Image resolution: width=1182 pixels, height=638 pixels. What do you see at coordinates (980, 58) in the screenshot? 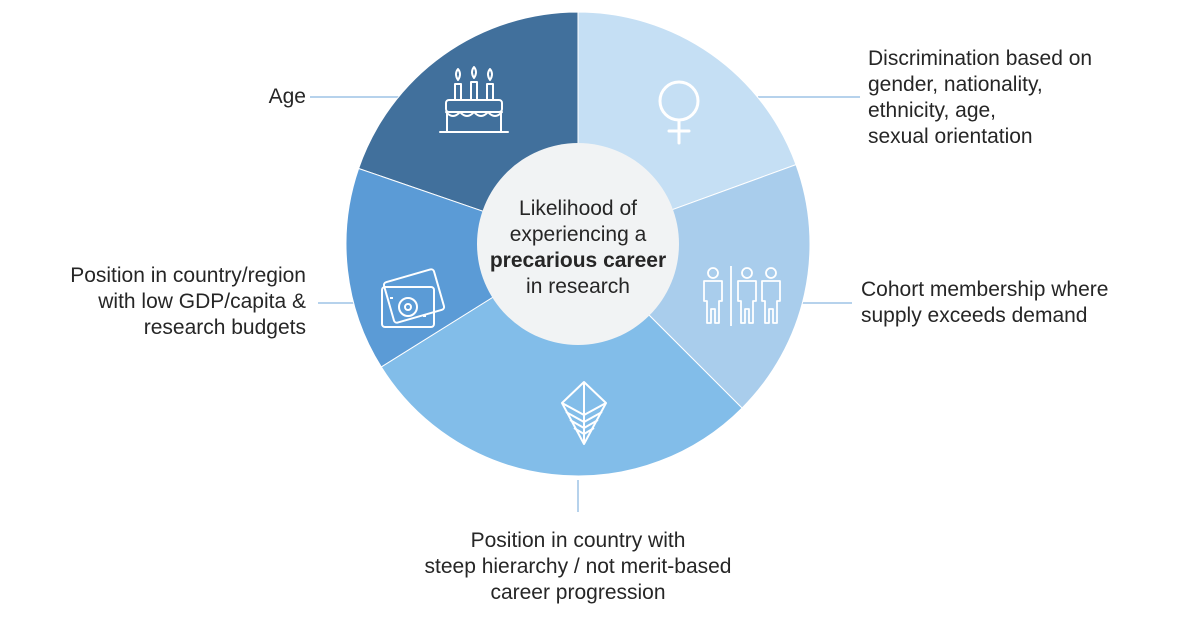
I see `label-discrimination-line-1: Discrimination based on` at bounding box center [980, 58].